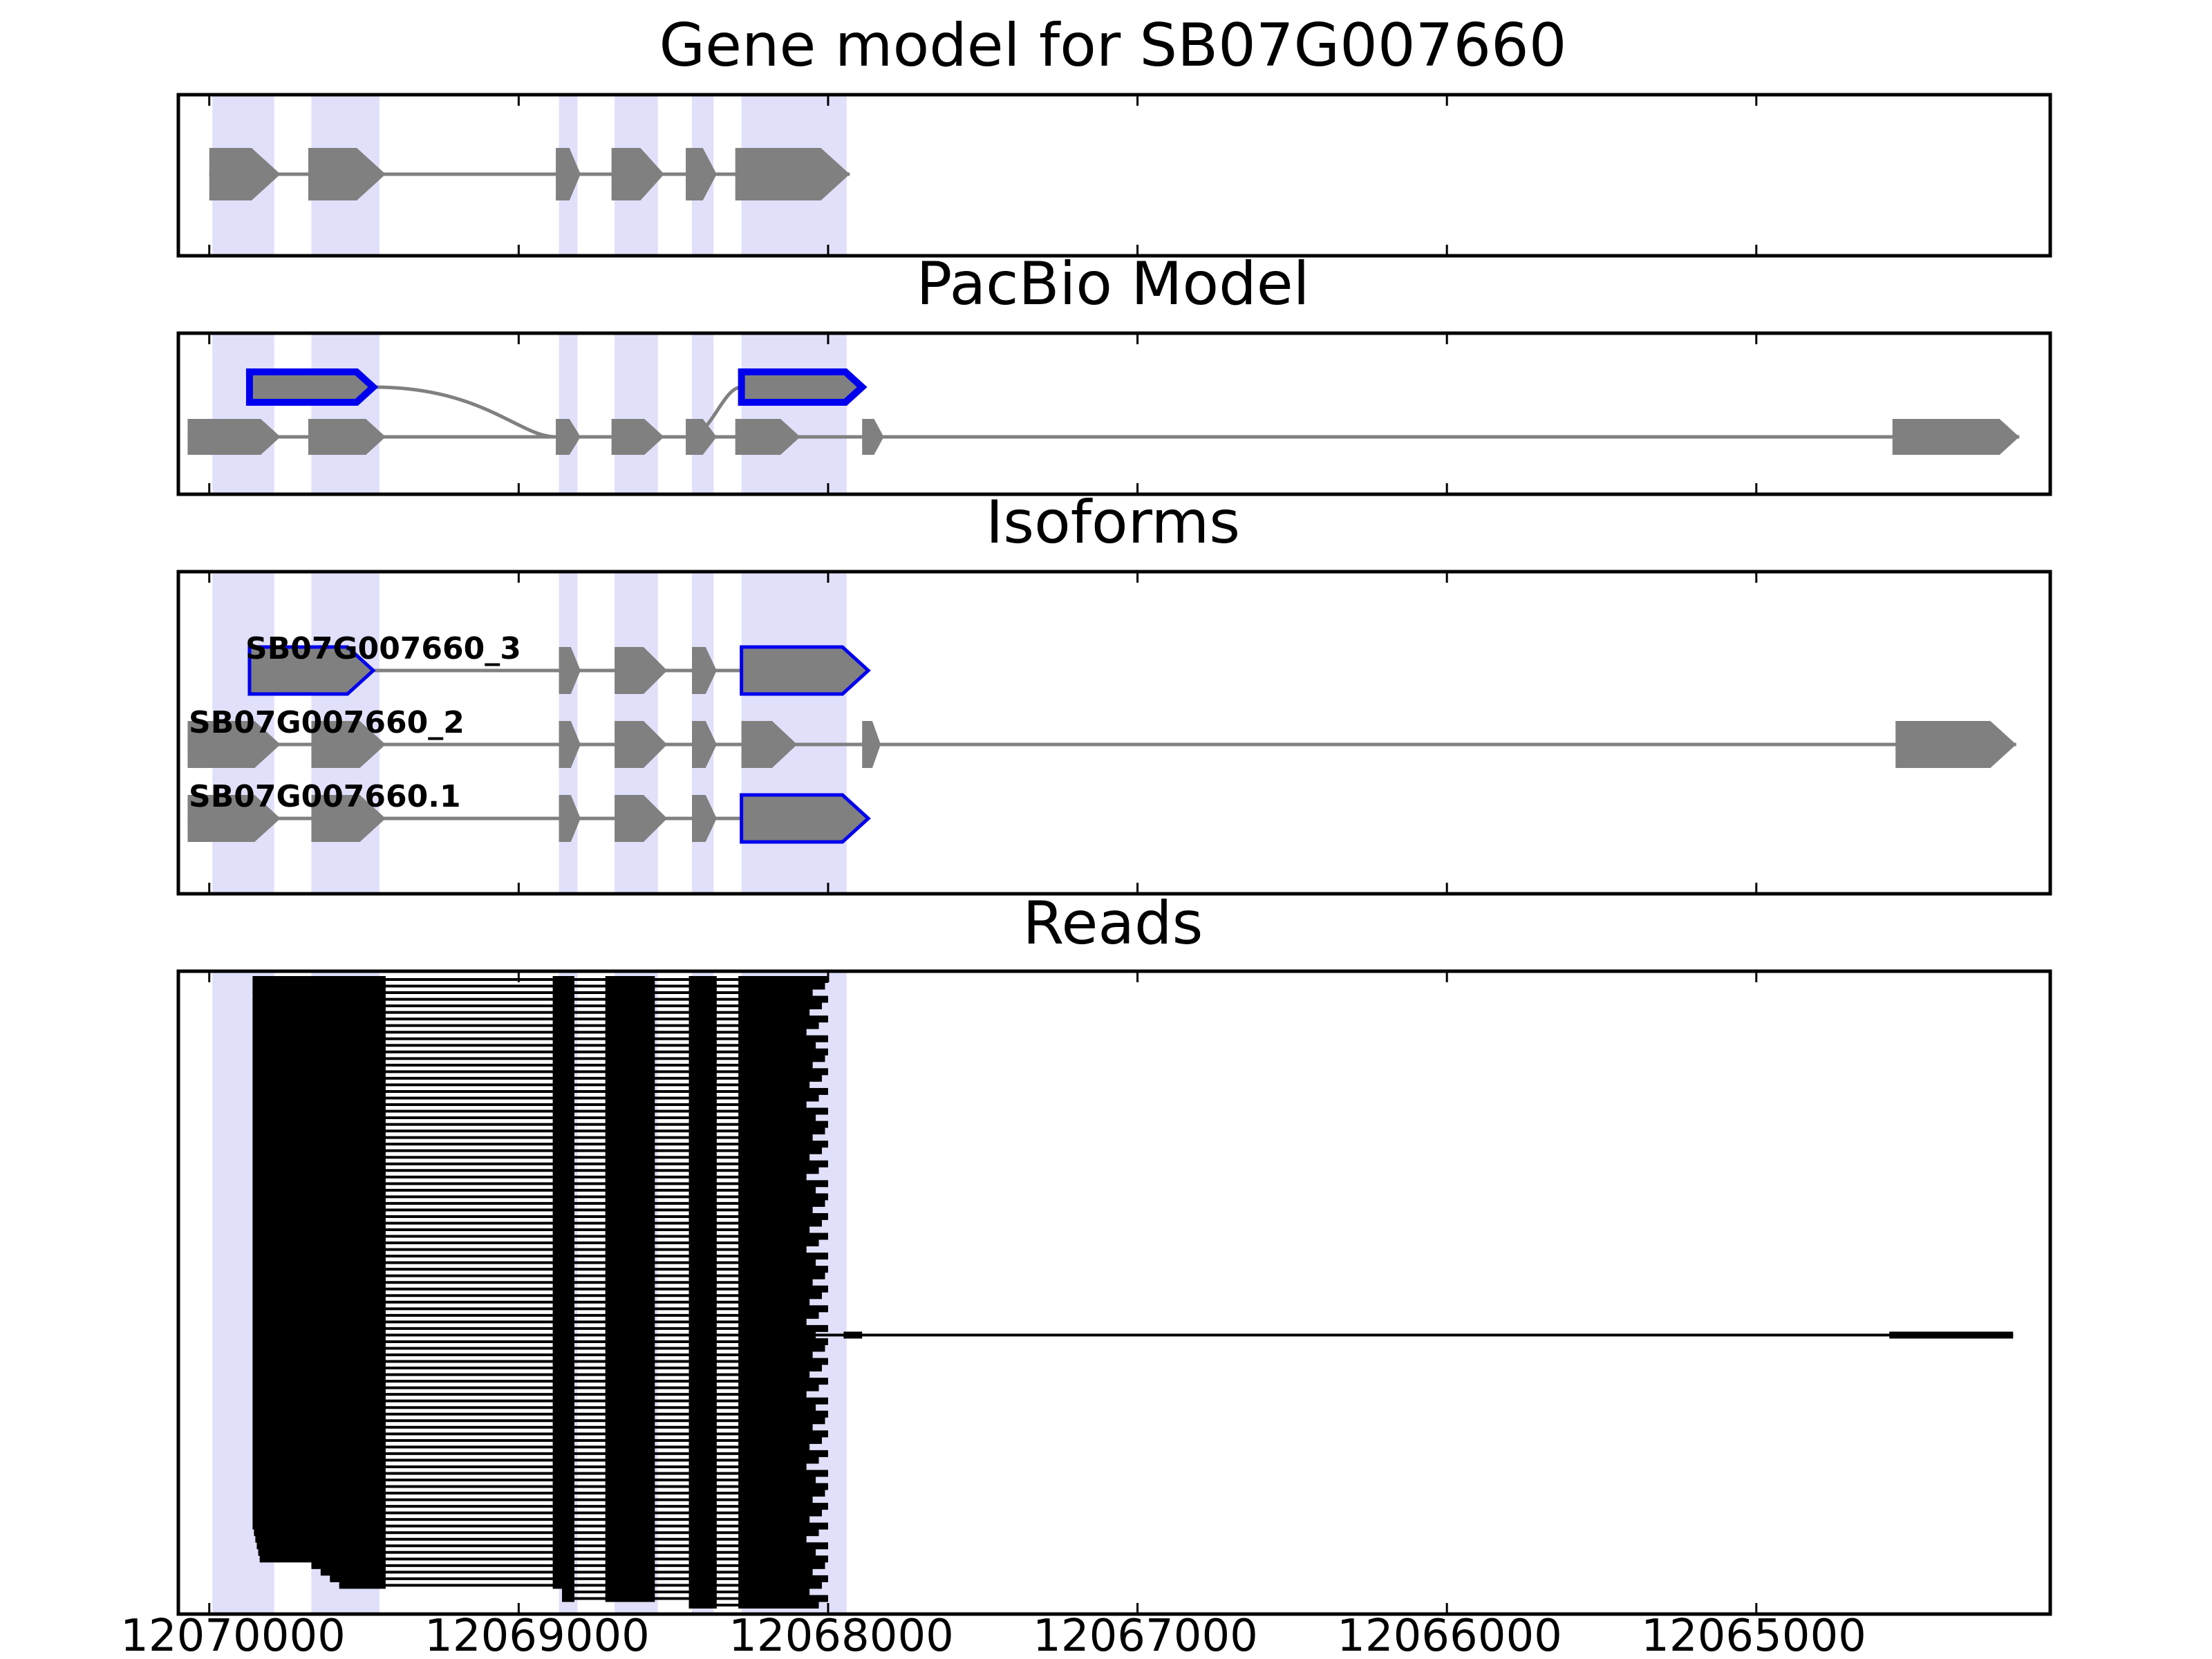  Describe the element at coordinates (325, 796) in the screenshot. I see `isoform-label-1: SB07G007660.1` at that location.